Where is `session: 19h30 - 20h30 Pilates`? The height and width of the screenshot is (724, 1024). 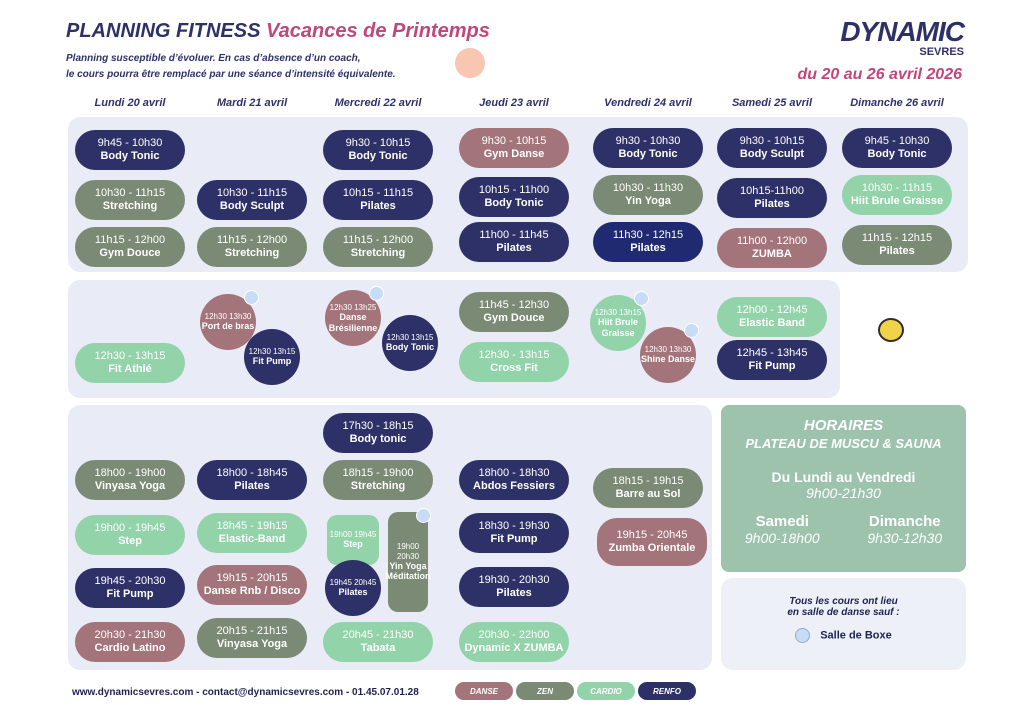 session: 19h30 - 20h30 Pilates is located at coordinates (514, 587).